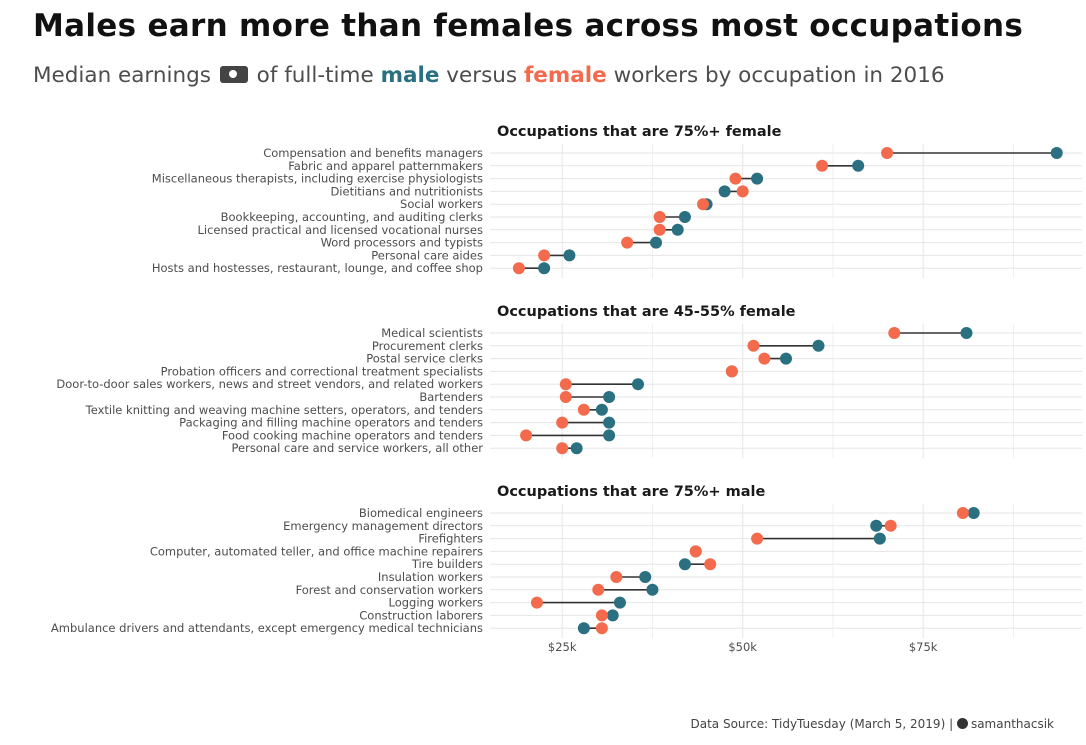 Image resolution: width=1086 pixels, height=745 pixels. I want to click on category-label: Procurement clerks, so click(427, 346).